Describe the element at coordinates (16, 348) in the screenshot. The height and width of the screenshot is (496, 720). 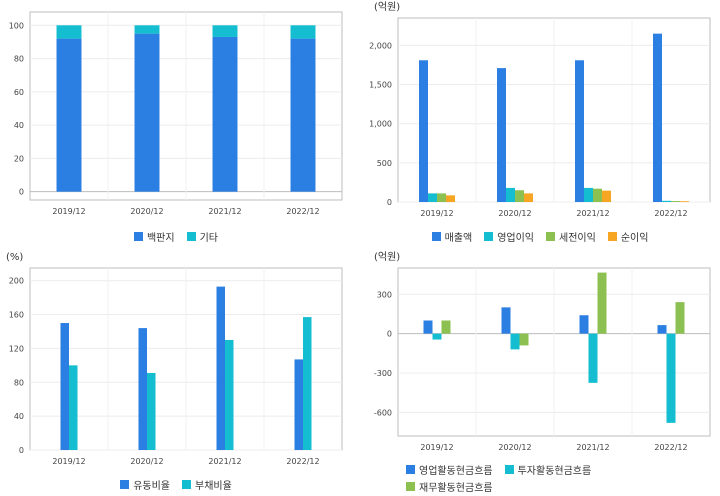
I see `y-tick-label: 120` at that location.